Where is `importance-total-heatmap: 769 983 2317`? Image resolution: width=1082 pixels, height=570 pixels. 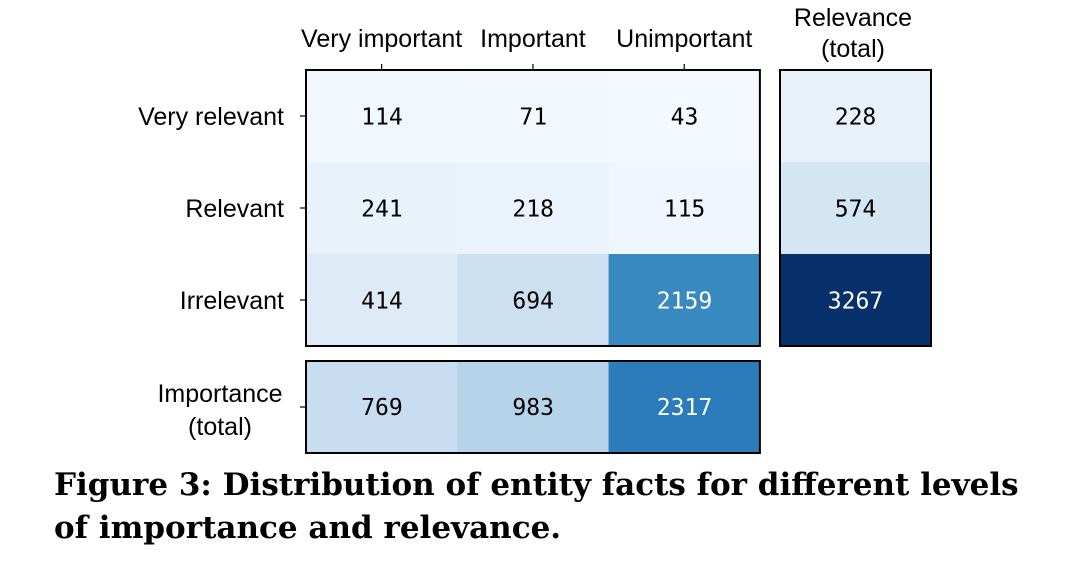 importance-total-heatmap: 769 983 2317 is located at coordinates (530, 407).